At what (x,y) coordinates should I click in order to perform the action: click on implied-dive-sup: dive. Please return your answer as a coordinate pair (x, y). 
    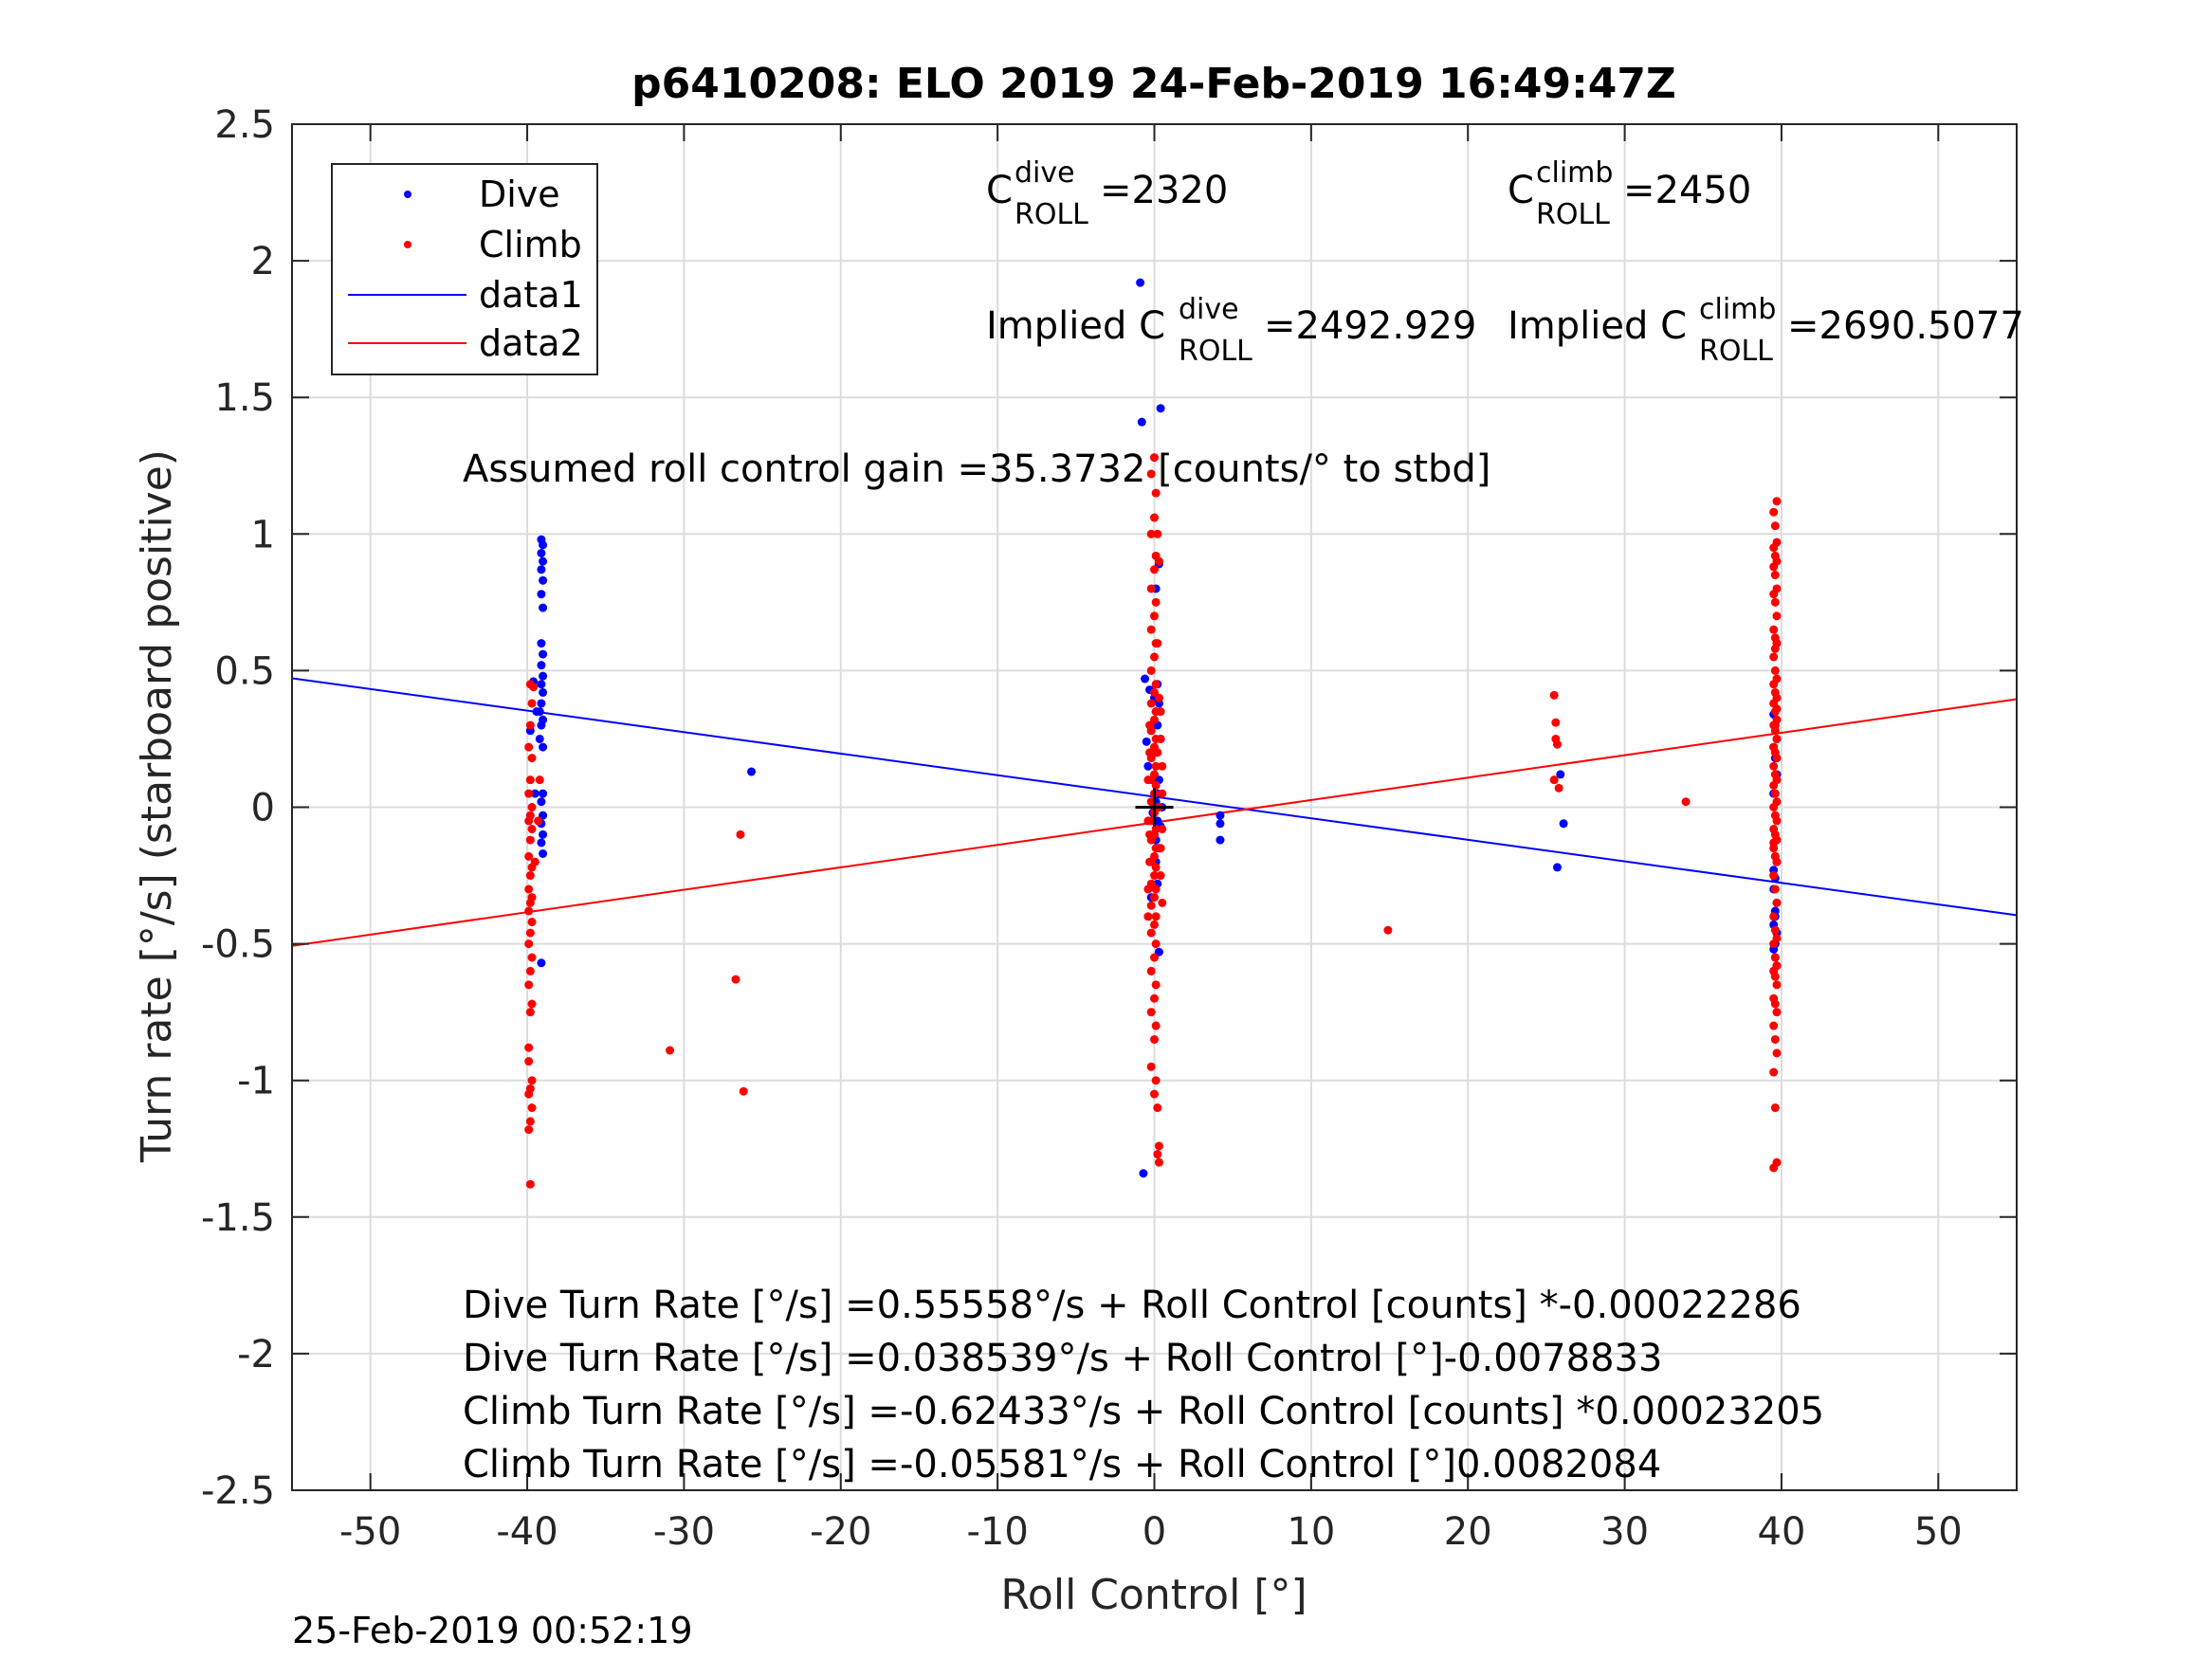
    Looking at the image, I should click on (1209, 309).